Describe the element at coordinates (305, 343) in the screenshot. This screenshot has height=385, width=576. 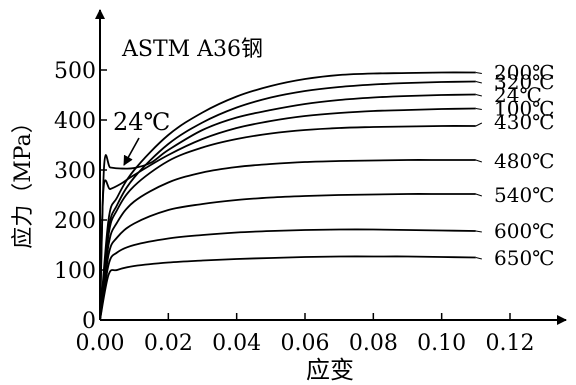
I see `x-tick-label: 0.06` at that location.